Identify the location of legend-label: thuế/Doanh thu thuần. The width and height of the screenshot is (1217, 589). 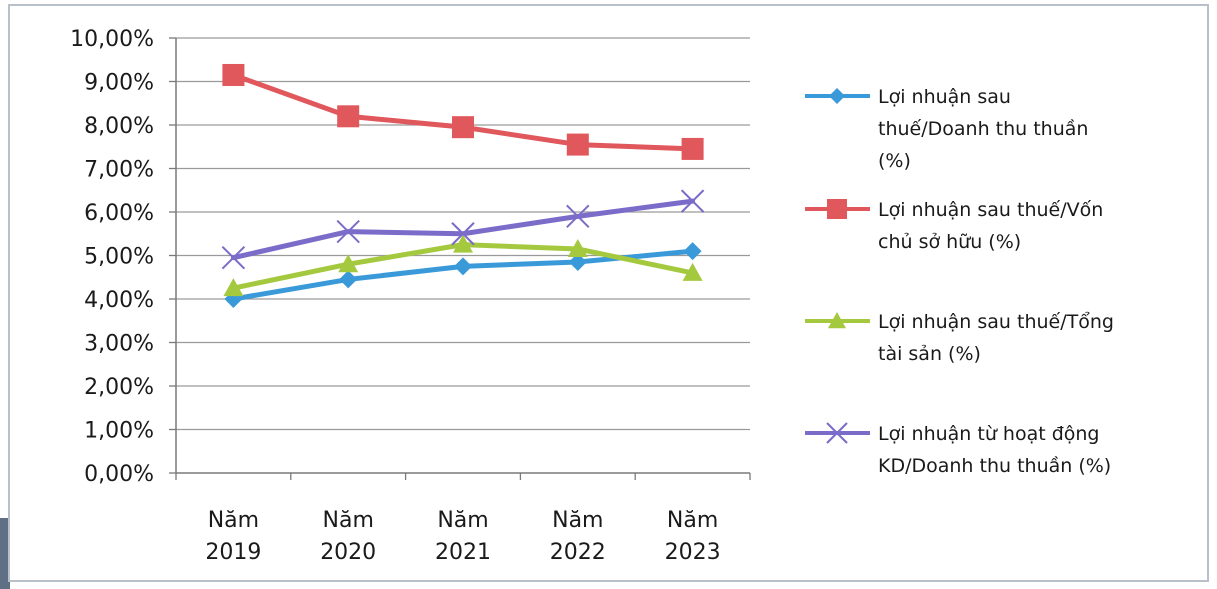
(983, 129).